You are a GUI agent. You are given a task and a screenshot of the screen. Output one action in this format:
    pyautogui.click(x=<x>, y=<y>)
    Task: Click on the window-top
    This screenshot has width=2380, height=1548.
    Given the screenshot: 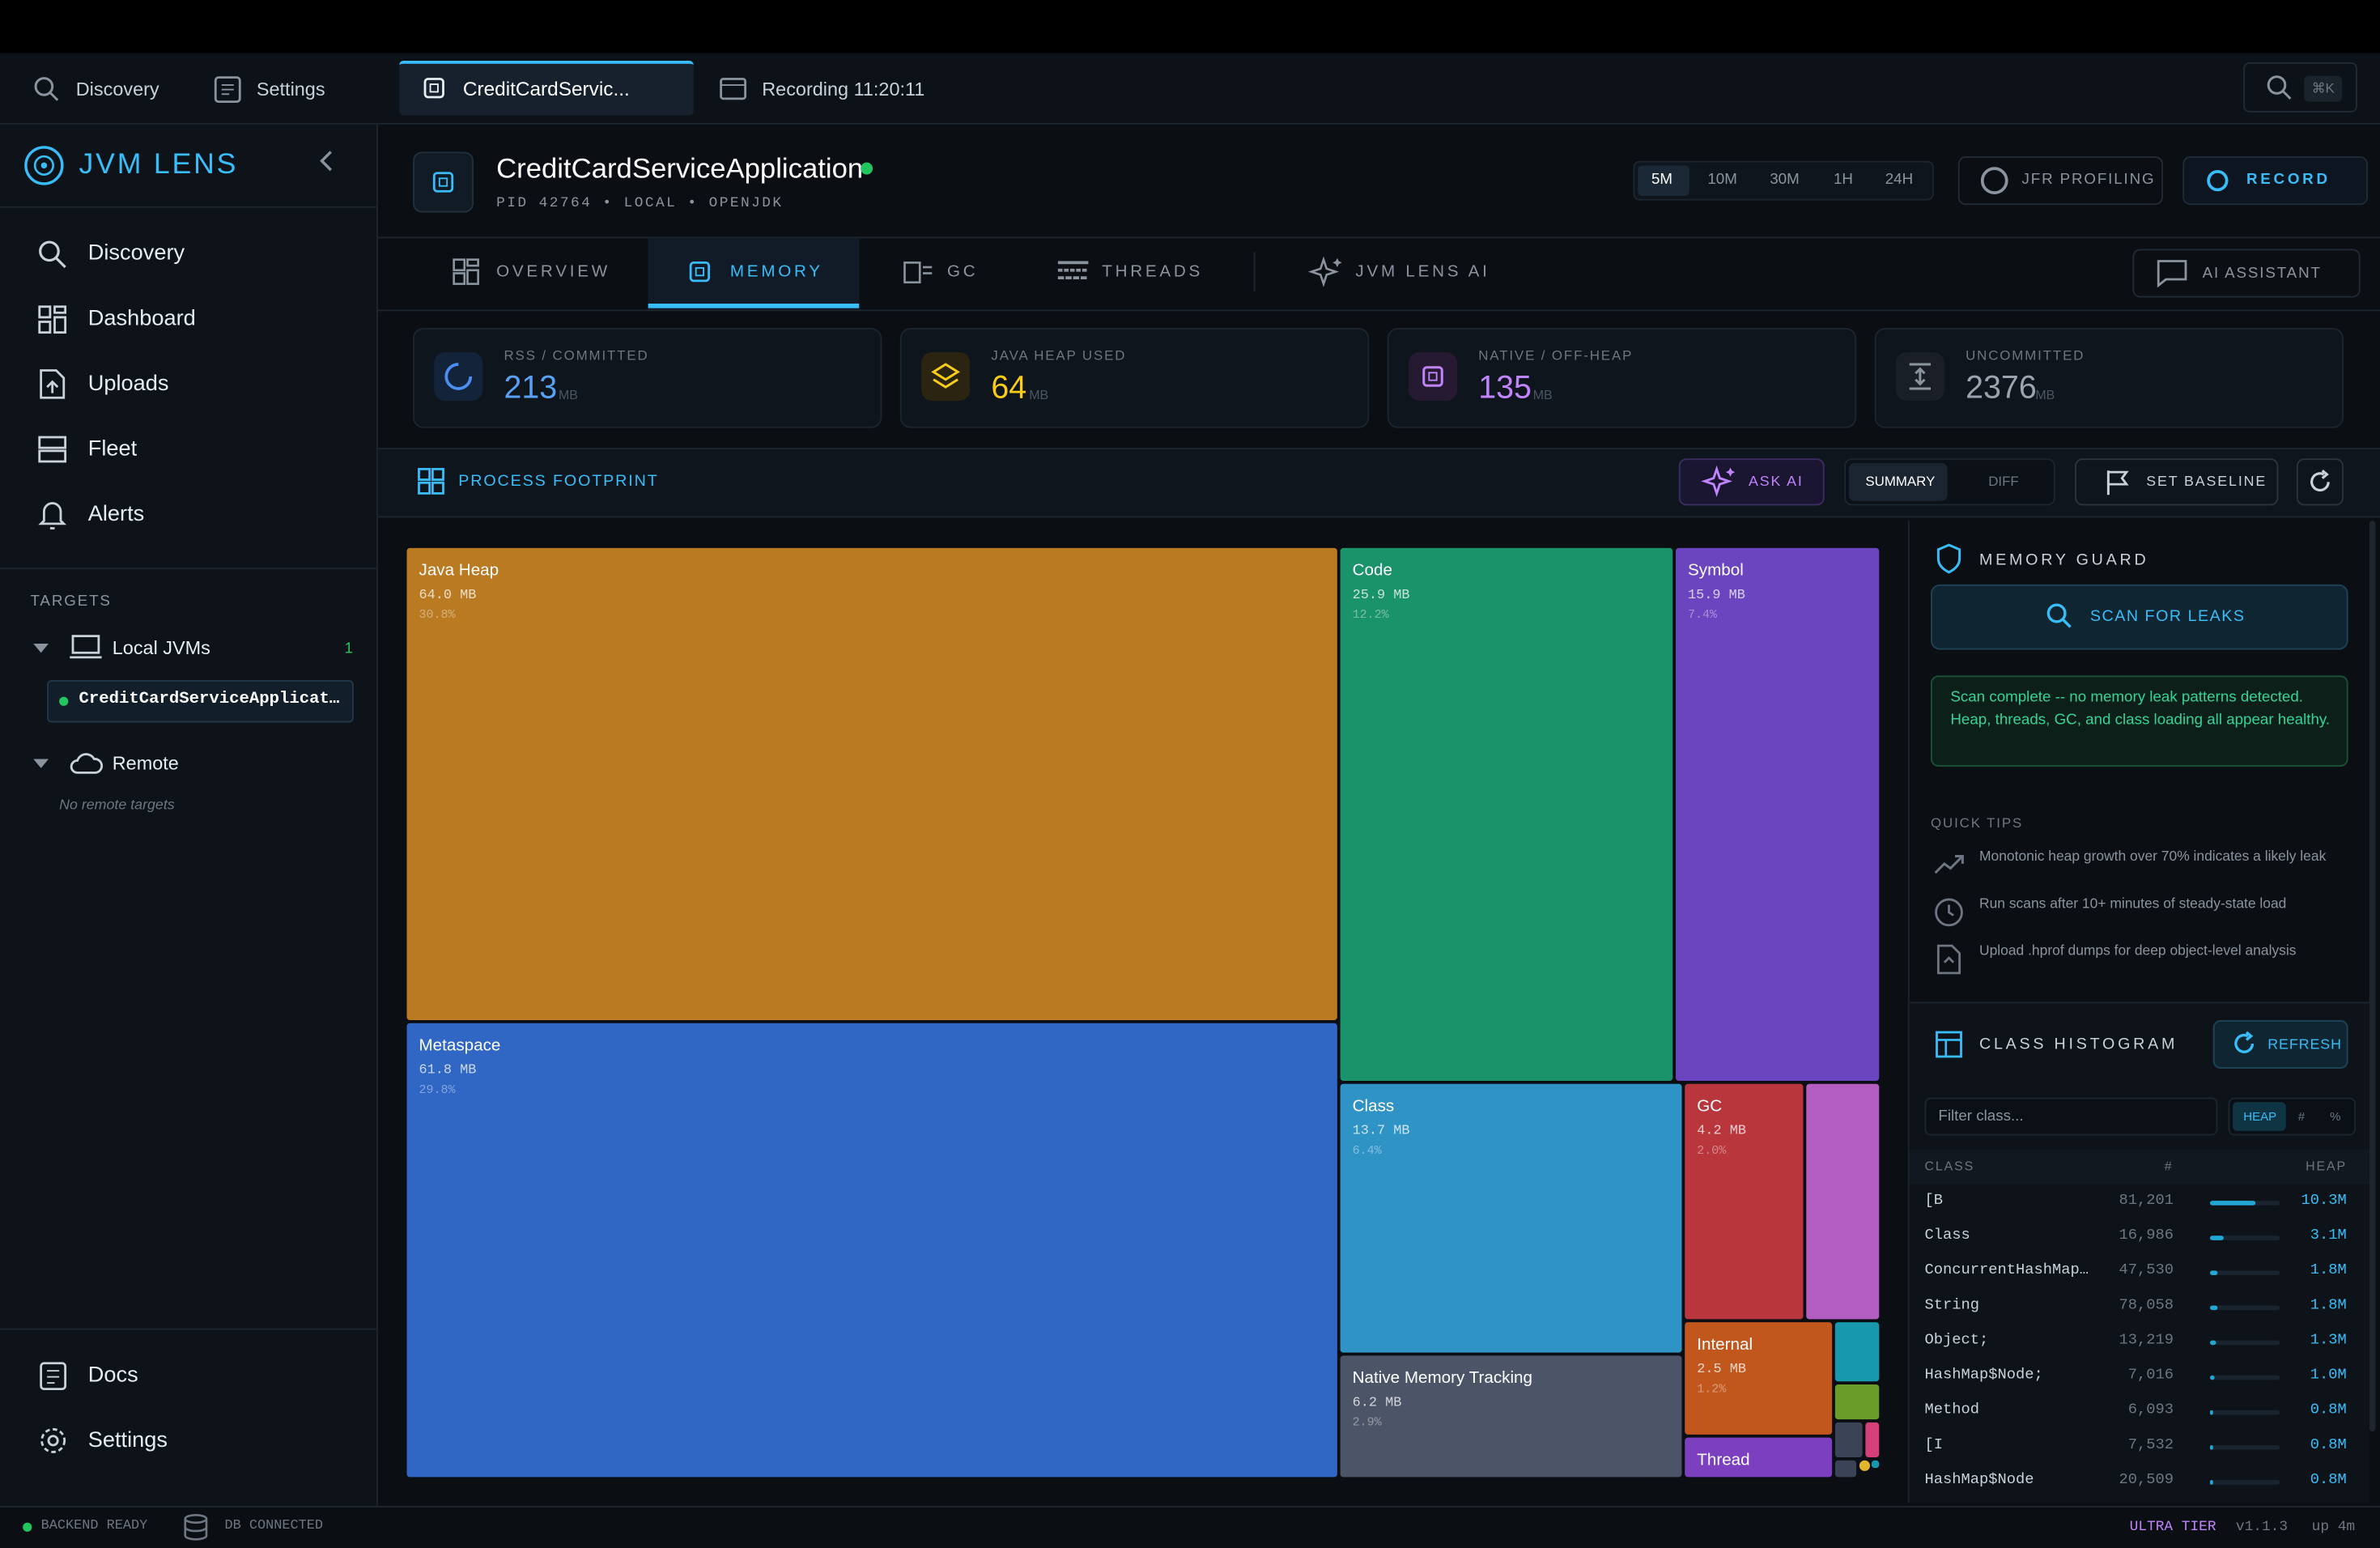 What is the action you would take?
    pyautogui.click(x=1190, y=27)
    